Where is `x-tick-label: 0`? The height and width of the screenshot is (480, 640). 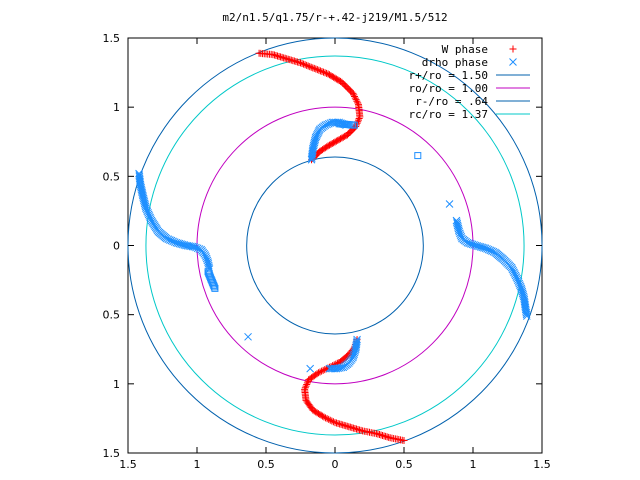 x-tick-label: 0 is located at coordinates (335, 464).